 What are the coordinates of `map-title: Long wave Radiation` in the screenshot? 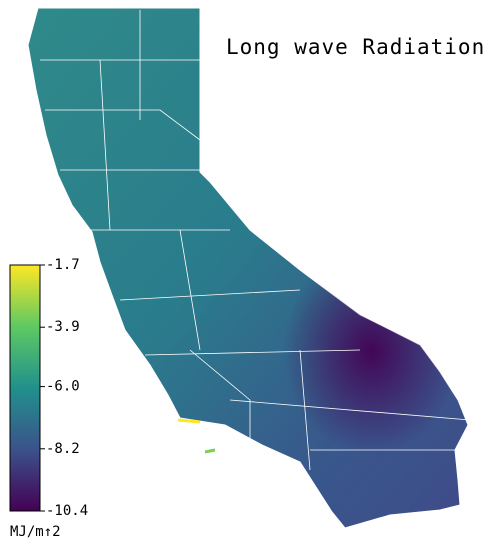 It's located at (355, 47).